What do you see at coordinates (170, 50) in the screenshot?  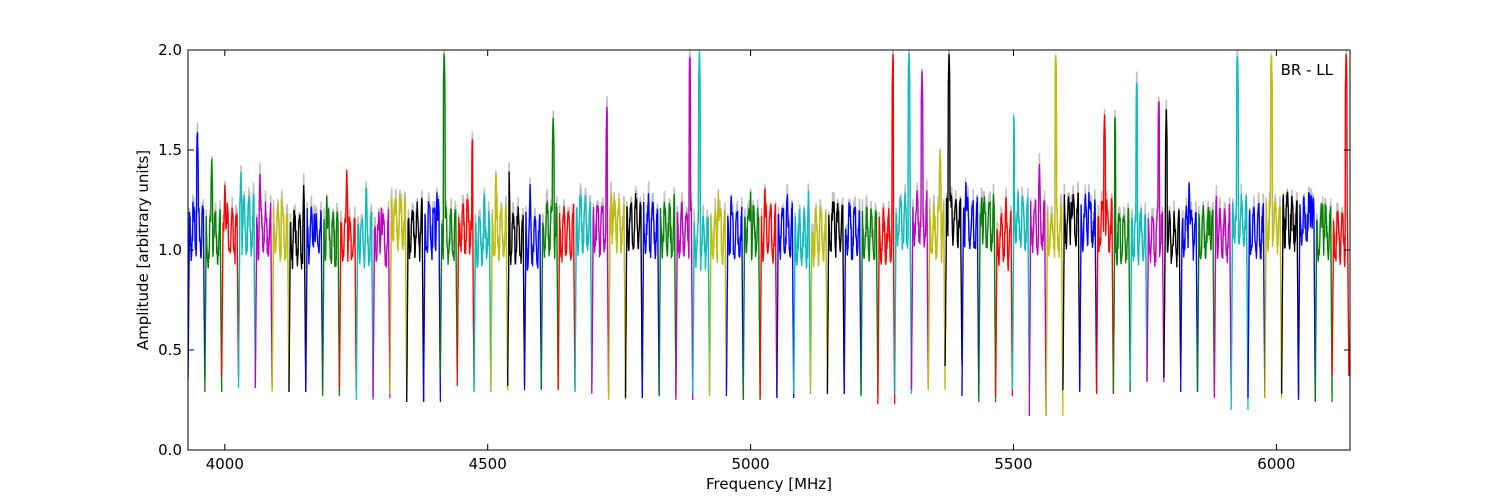 I see `y-tick-label: 2.0` at bounding box center [170, 50].